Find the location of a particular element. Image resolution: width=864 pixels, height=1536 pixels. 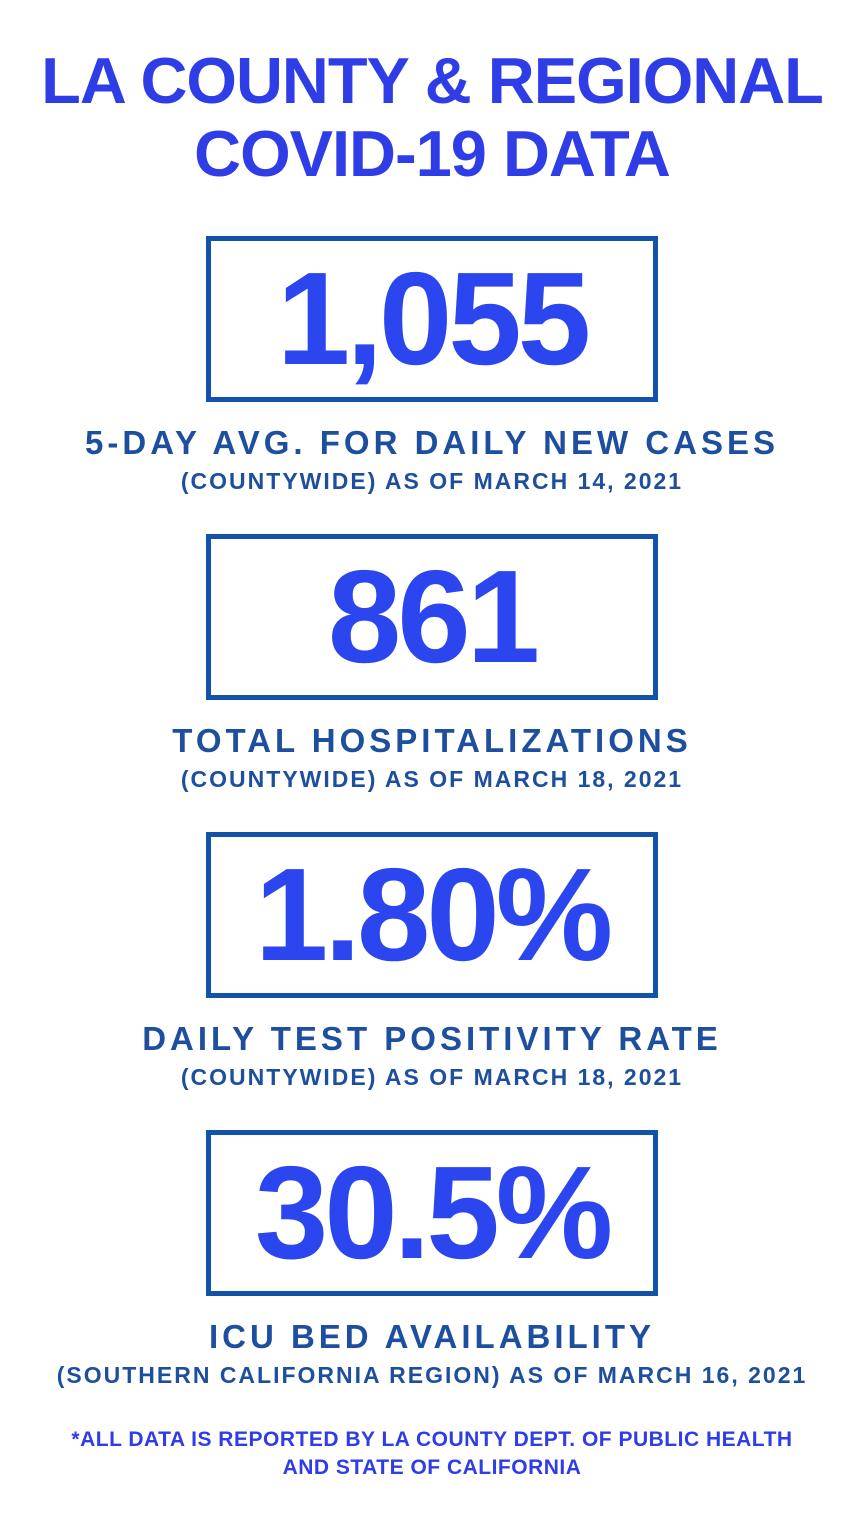

stat-daily-new-cases-label: 5-DAY AVG. FOR DAILY NEW CASES is located at coordinates (432, 442).